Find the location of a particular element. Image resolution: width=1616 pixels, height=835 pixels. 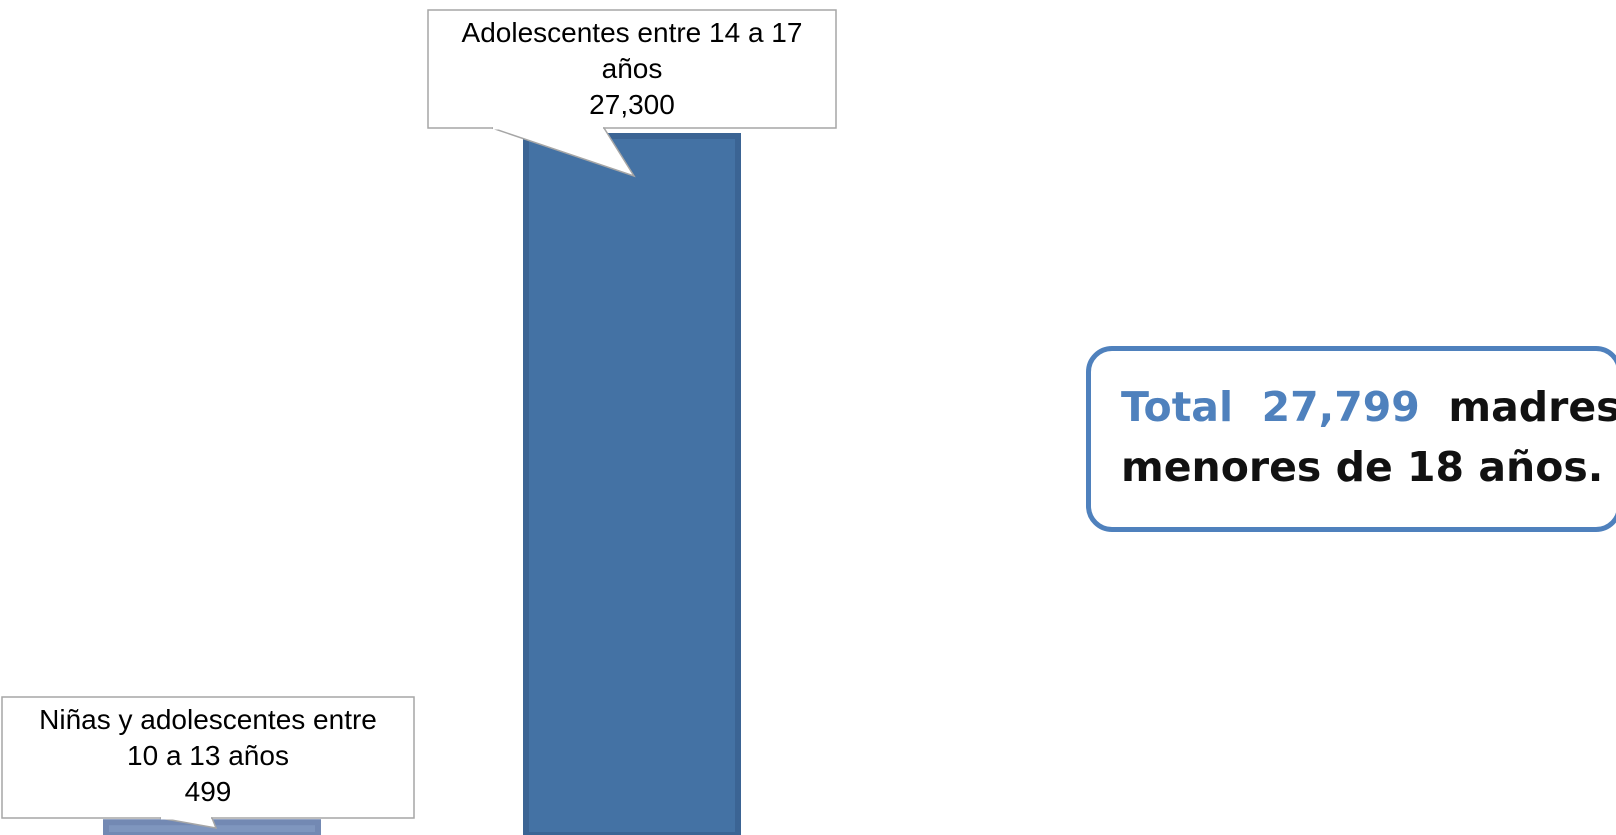

data-label-category: Adolescentes entre 14 a 17 is located at coordinates (632, 32).